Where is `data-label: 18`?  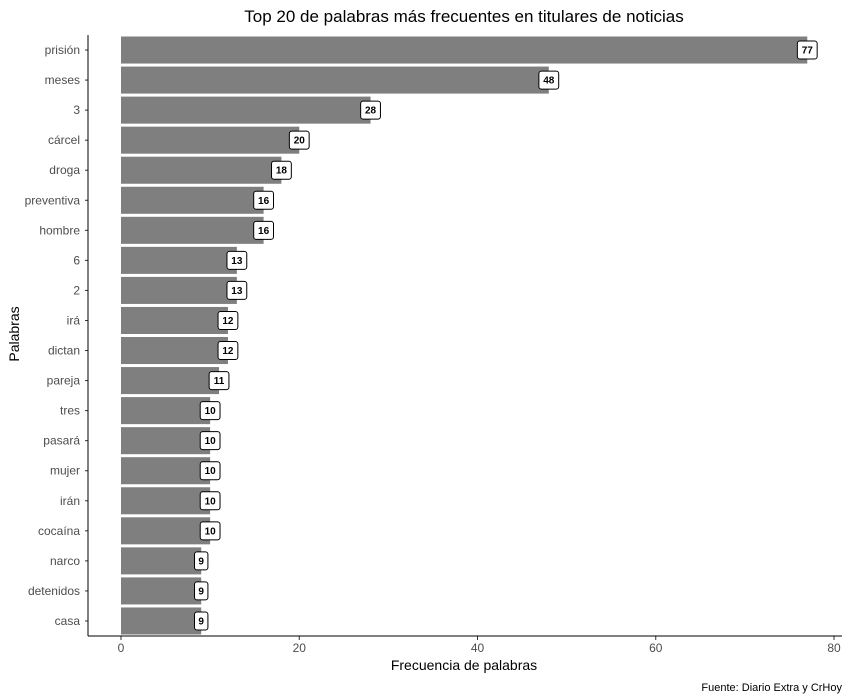
data-label: 18 is located at coordinates (282, 171).